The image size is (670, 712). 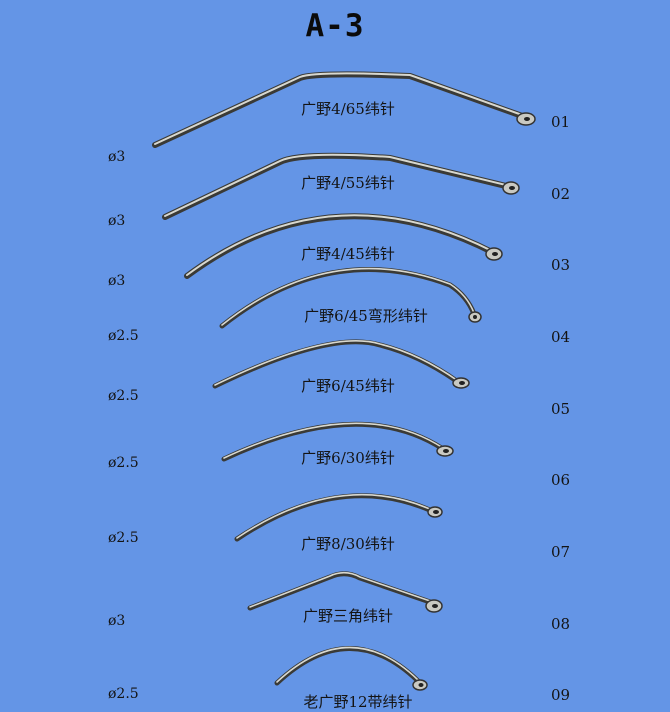 I want to click on needle-name-08: 广野三角纬针, so click(x=348, y=616).